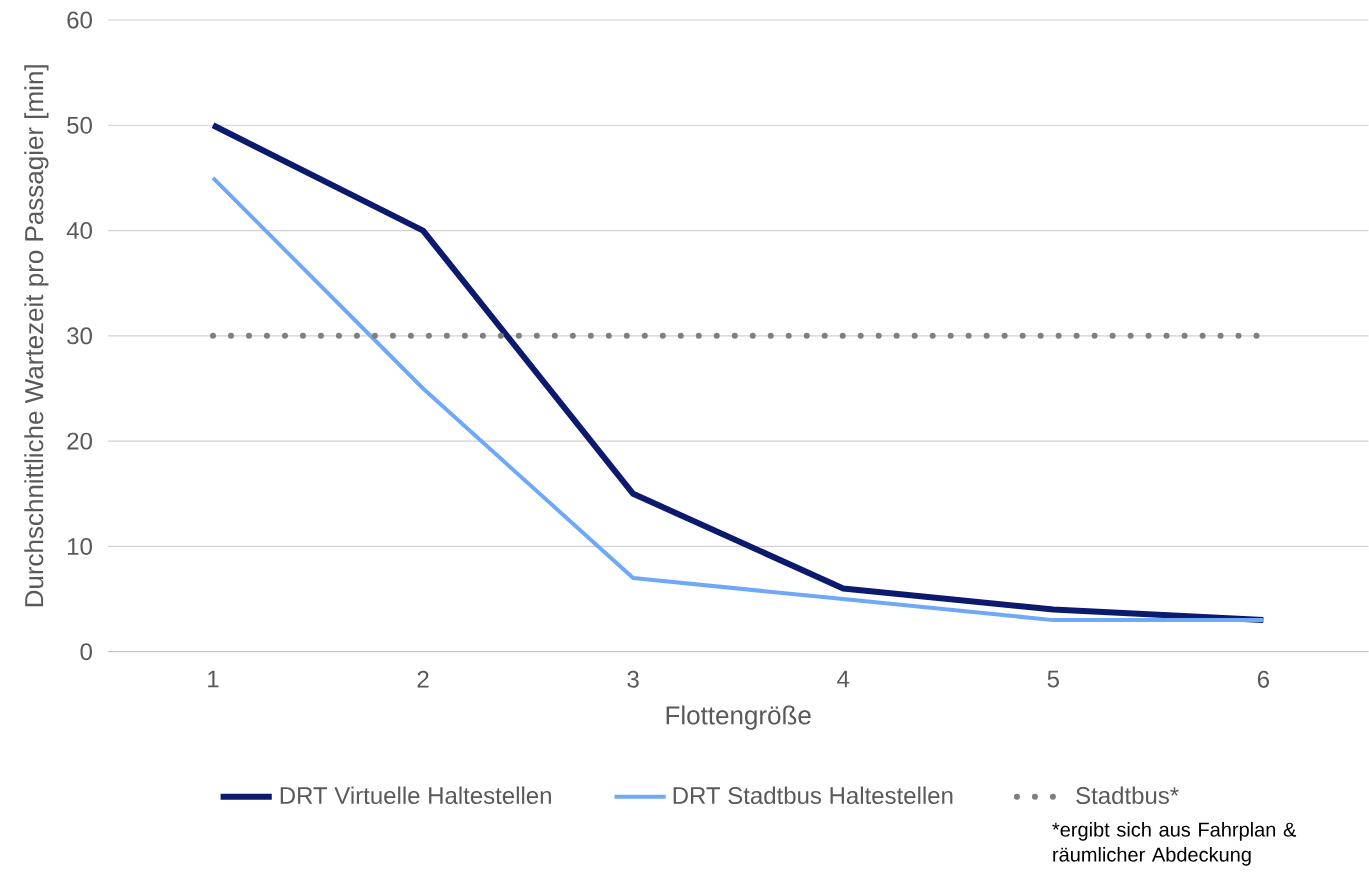  Describe the element at coordinates (79, 125) in the screenshot. I see `y-tick-label: 50` at that location.